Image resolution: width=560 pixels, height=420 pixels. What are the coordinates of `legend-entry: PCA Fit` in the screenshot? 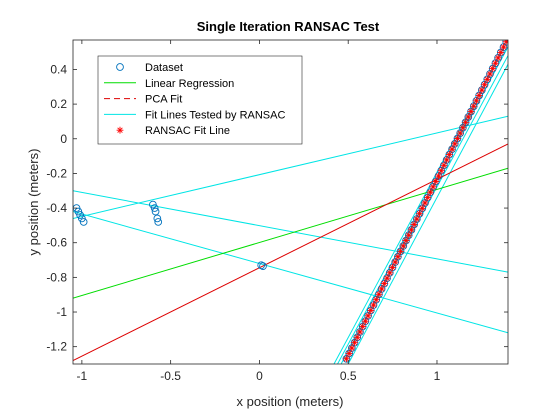 It's located at (143, 100).